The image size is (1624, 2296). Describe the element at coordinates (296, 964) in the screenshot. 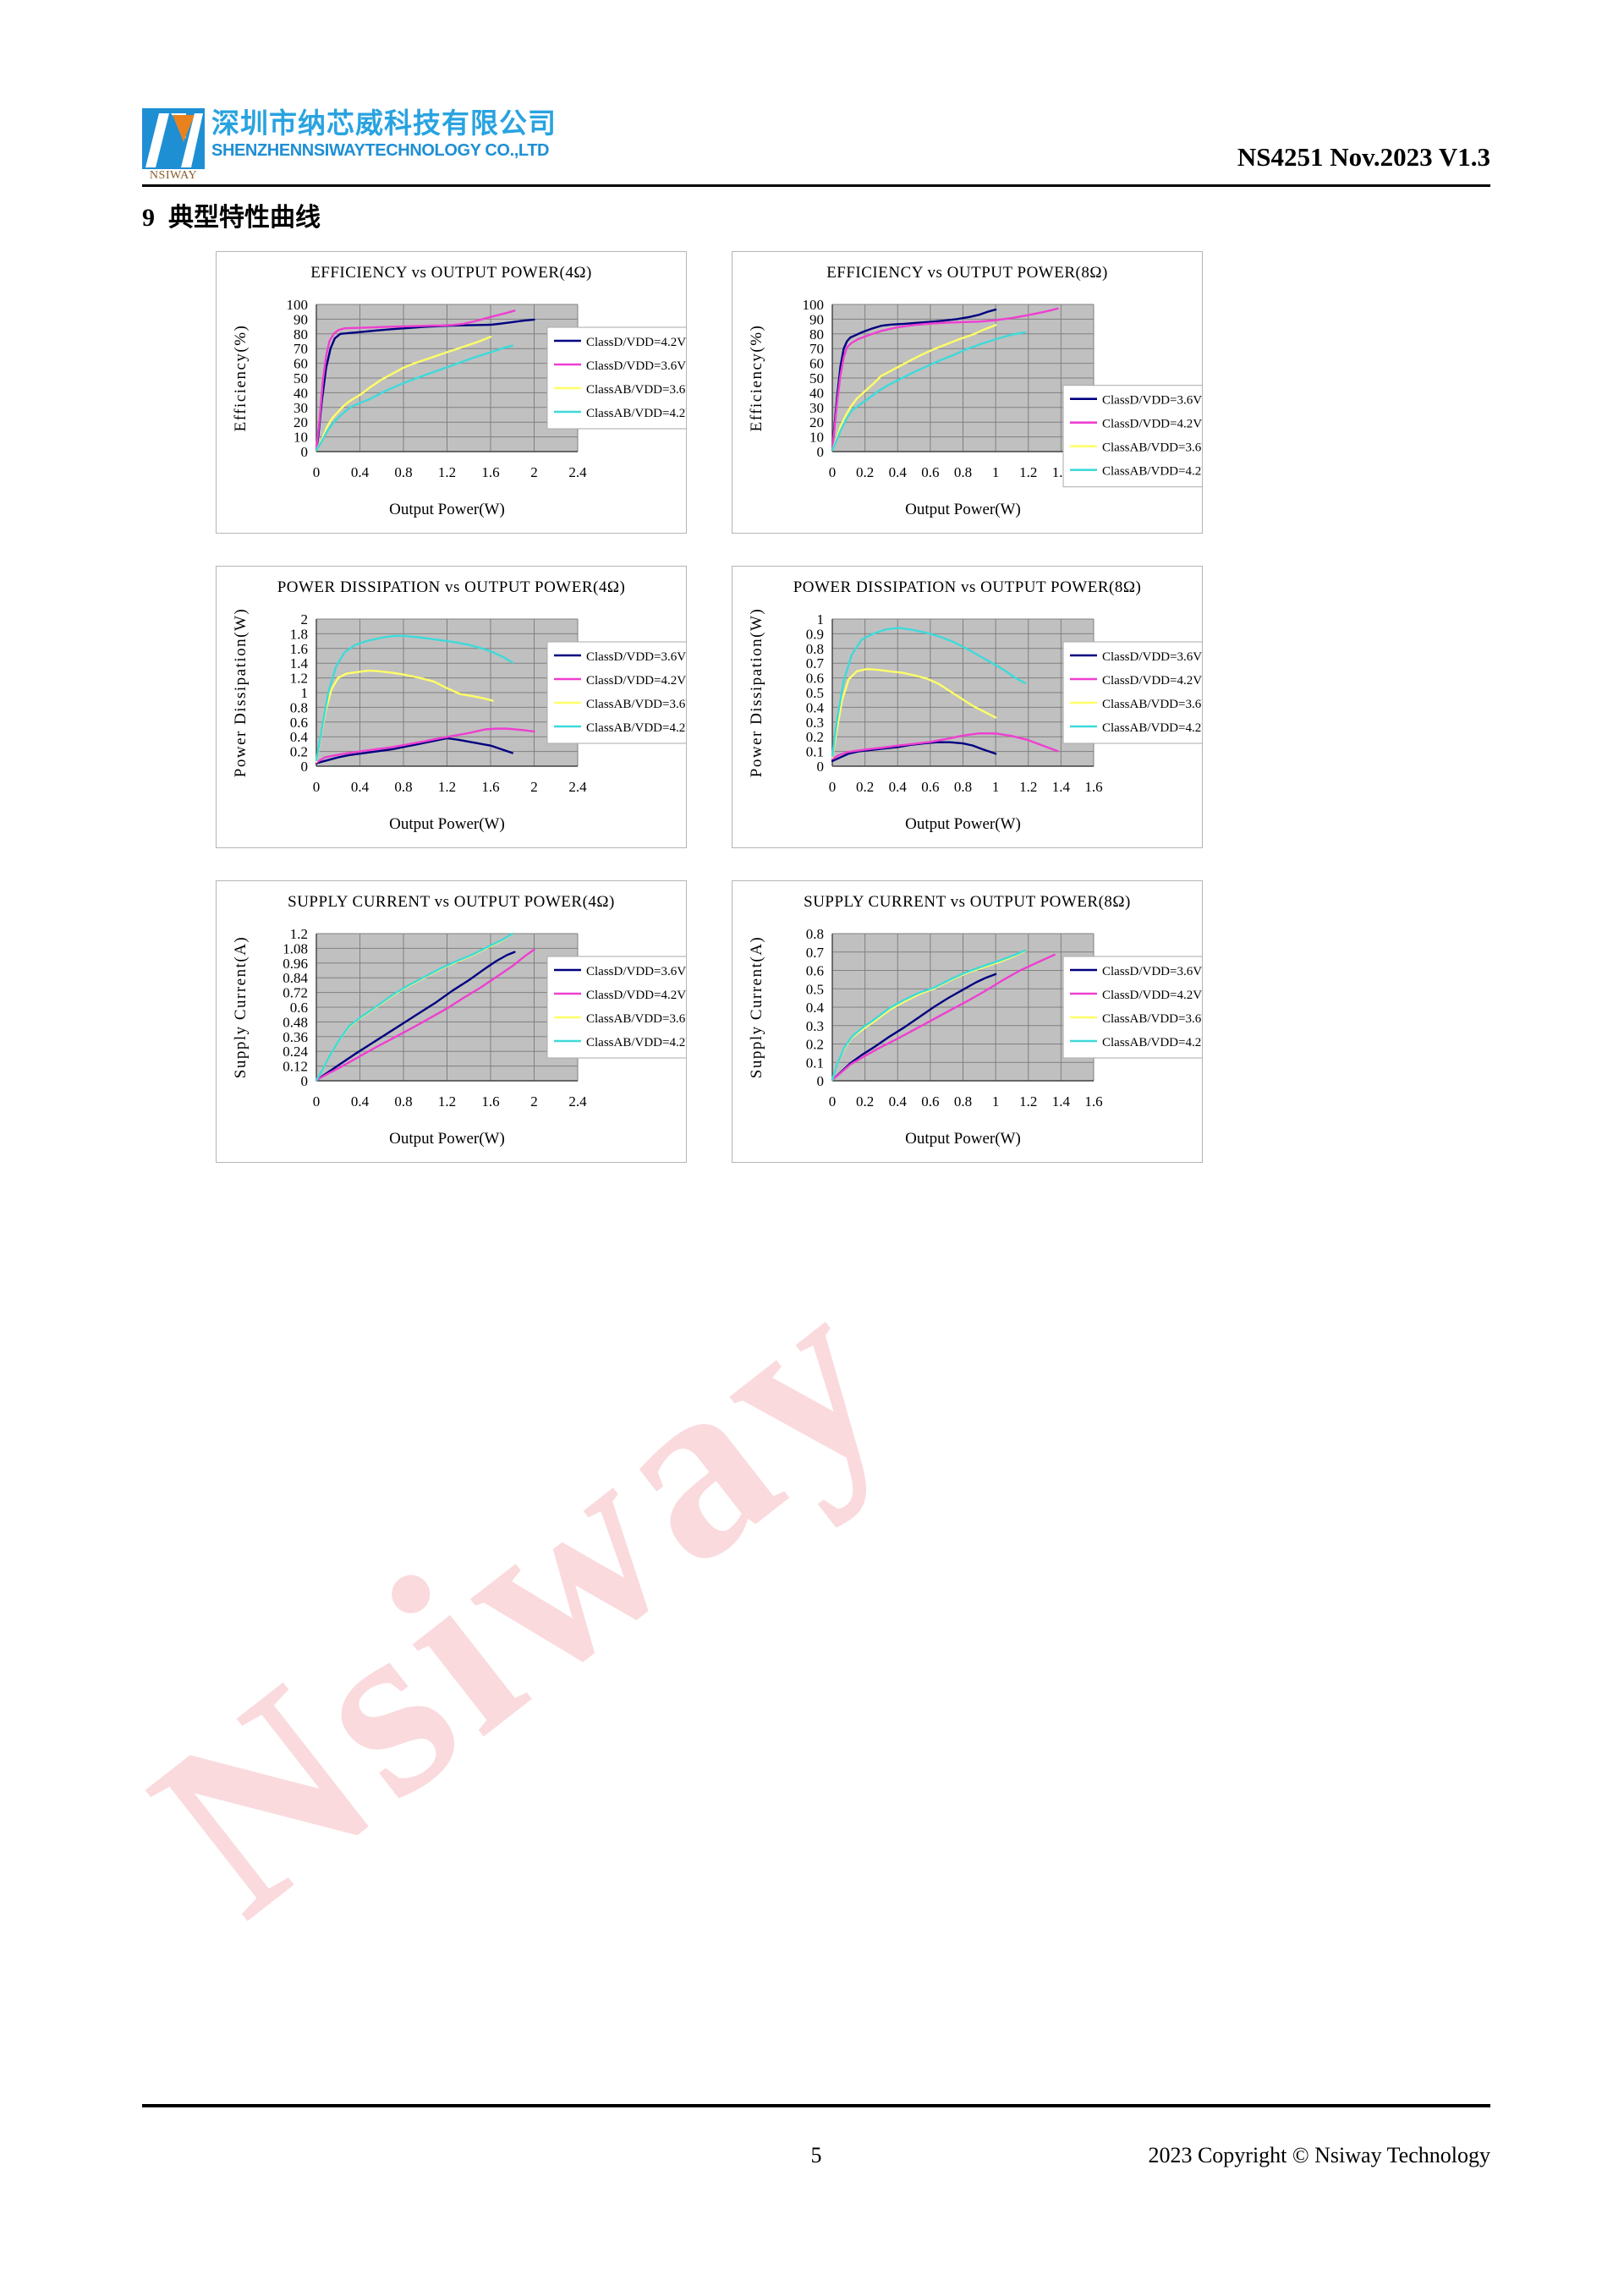

I see `y-axis-tick-label: 0.96` at that location.